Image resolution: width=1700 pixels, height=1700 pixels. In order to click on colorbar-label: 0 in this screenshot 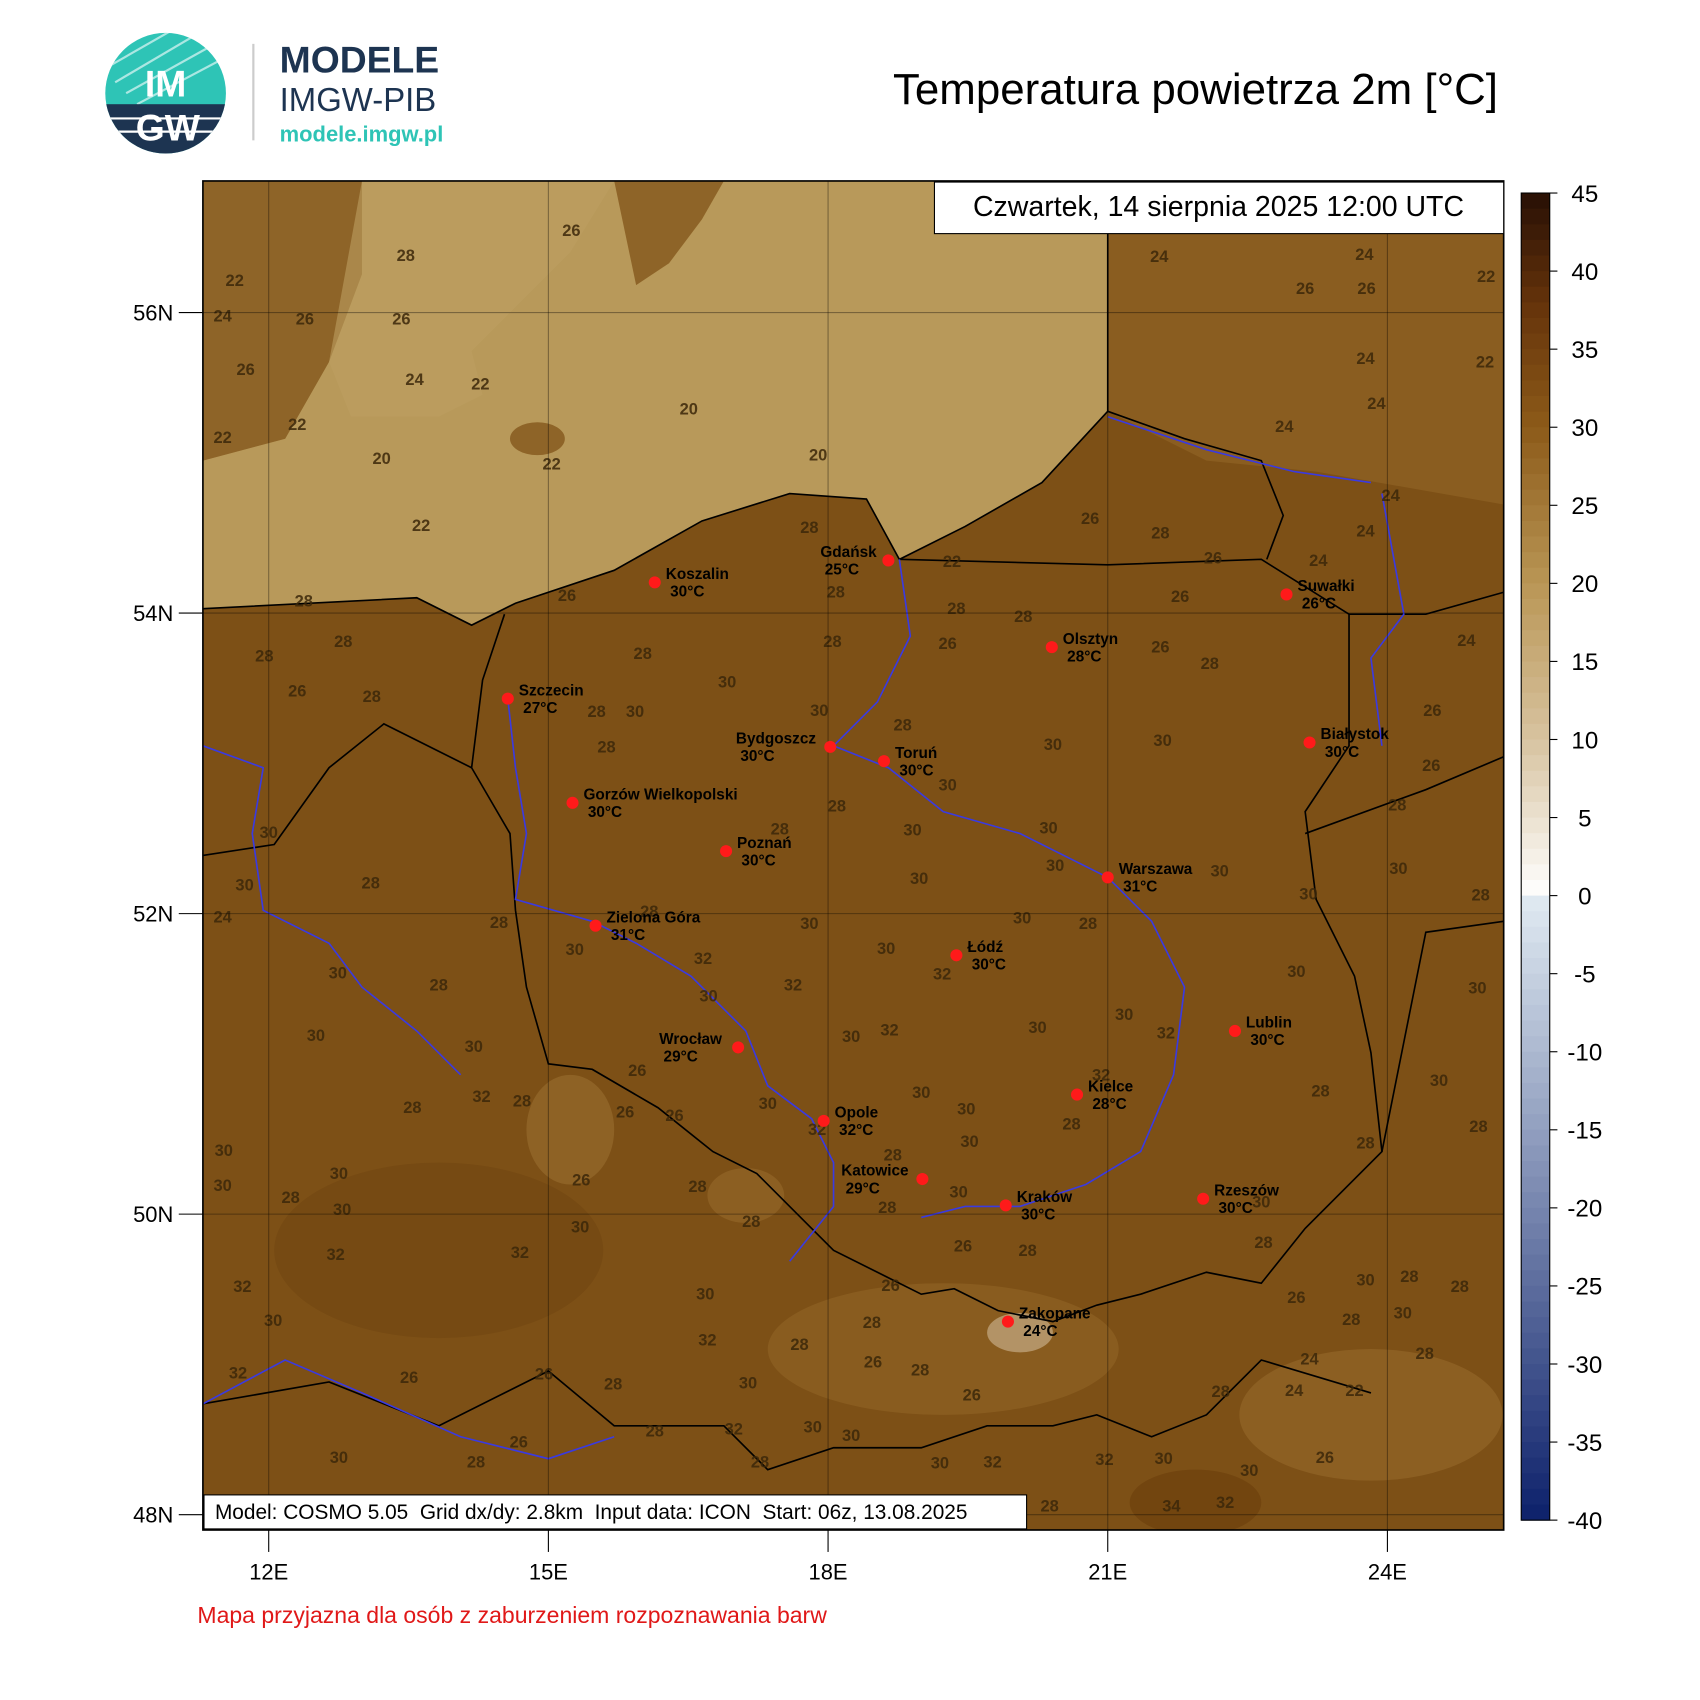, I will do `click(1584, 896)`.